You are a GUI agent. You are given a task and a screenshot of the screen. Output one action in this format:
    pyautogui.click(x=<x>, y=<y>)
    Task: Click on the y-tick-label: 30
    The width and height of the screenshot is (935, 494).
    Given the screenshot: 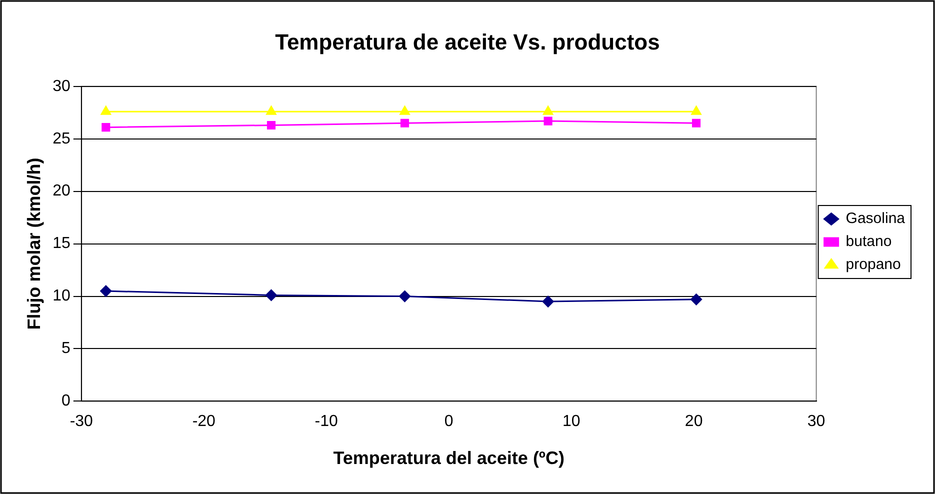 What is the action you would take?
    pyautogui.click(x=61, y=86)
    